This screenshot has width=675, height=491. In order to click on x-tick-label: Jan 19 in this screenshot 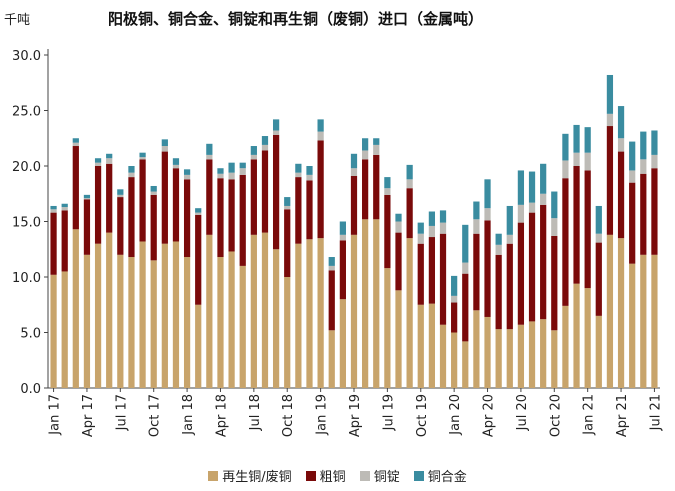, I will do `click(322, 415)`.